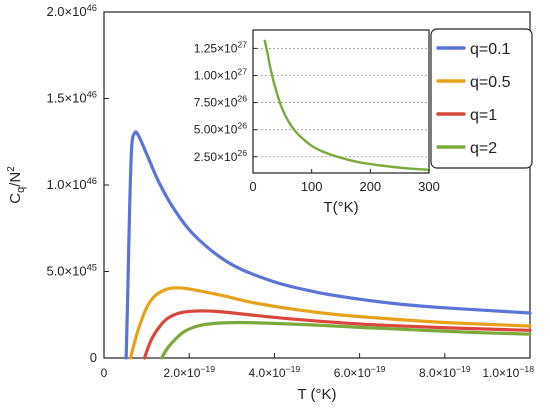 This screenshot has width=550, height=409. I want to click on legend-label: q=1, so click(483, 115).